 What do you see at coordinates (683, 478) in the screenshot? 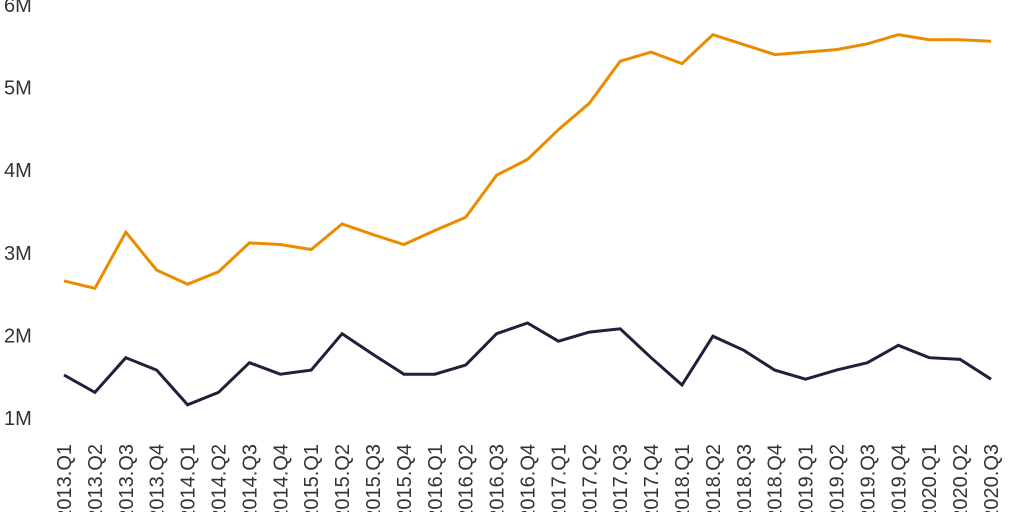
I see `x-tick-label: 2018.Q1` at bounding box center [683, 478].